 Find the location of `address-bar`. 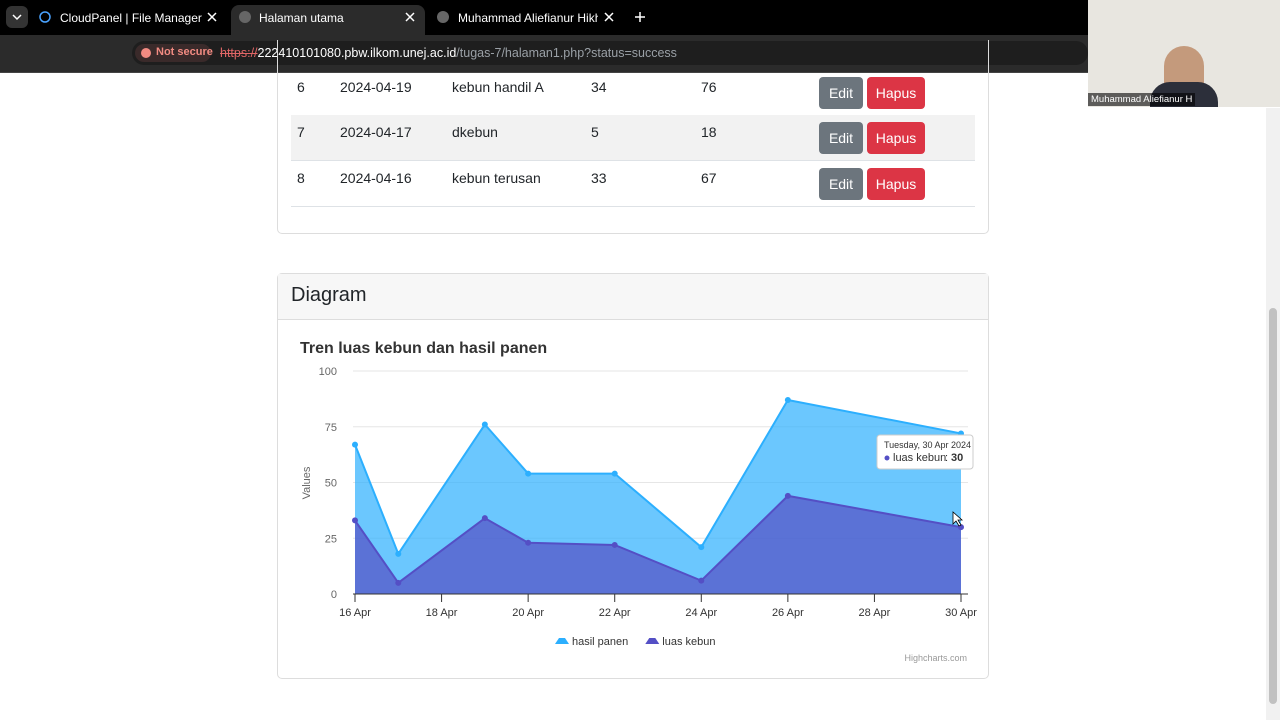

address-bar is located at coordinates (610, 53).